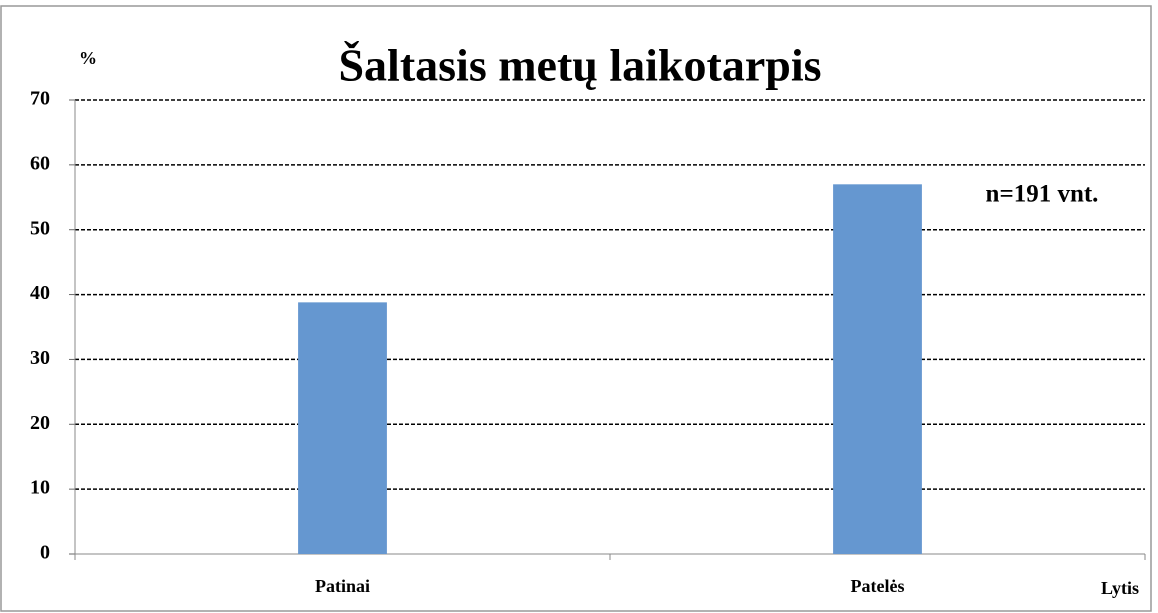 The image size is (1158, 613). Describe the element at coordinates (1042, 194) in the screenshot. I see `annotation: n=191 vnt.` at that location.